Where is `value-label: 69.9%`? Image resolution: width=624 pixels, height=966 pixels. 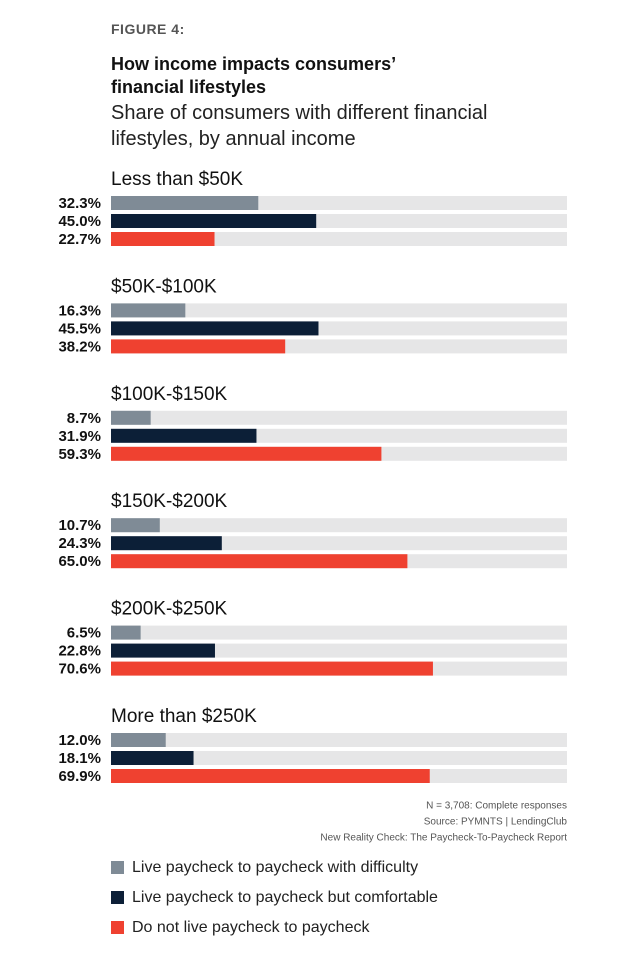 value-label: 69.9% is located at coordinates (79, 776).